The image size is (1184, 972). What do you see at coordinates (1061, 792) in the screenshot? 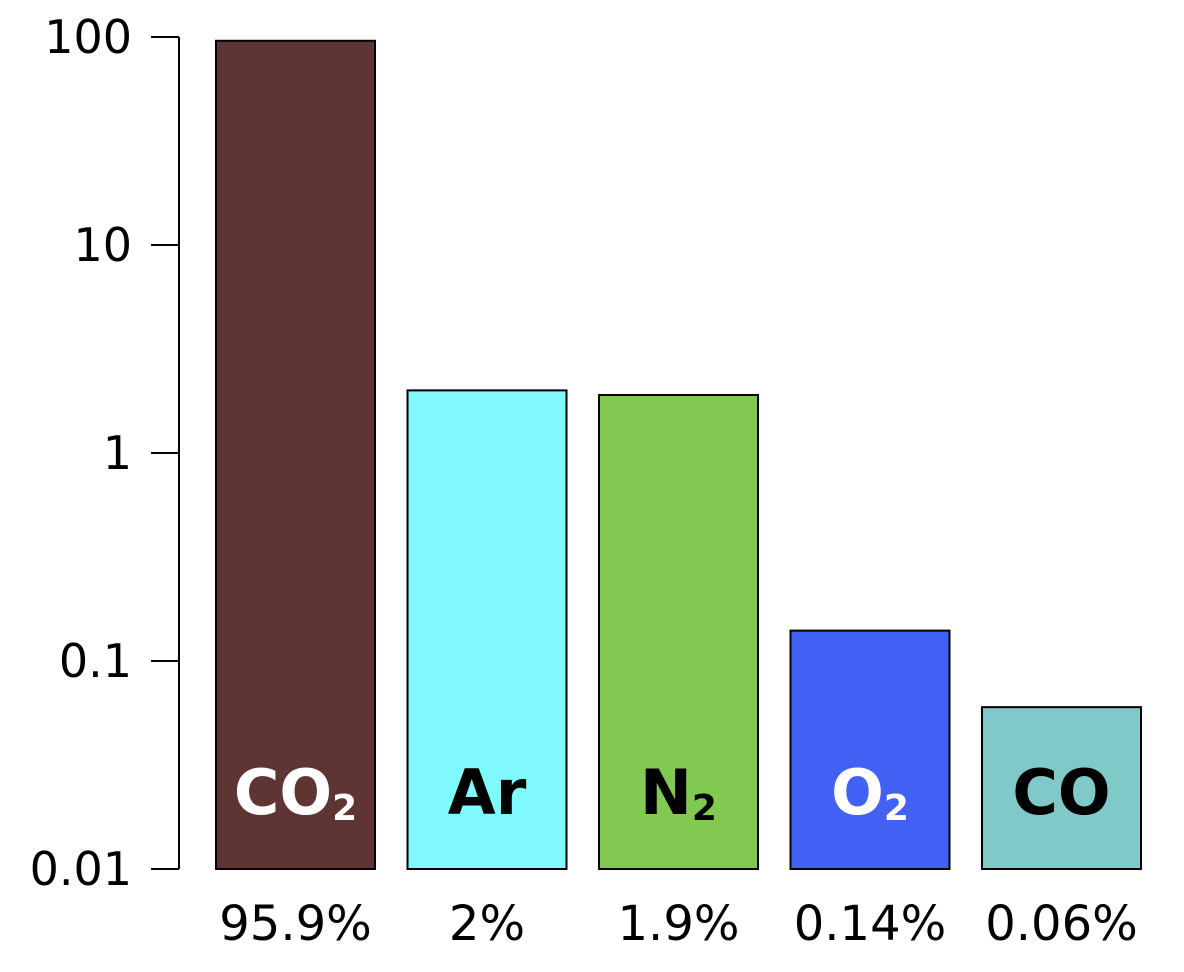
I see `bar-formula-label: CO` at bounding box center [1061, 792].